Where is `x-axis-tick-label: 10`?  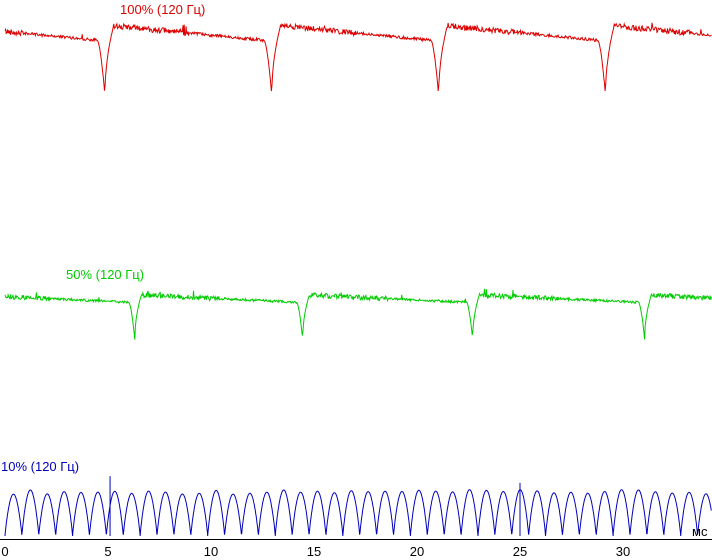
x-axis-tick-label: 10 is located at coordinates (211, 551).